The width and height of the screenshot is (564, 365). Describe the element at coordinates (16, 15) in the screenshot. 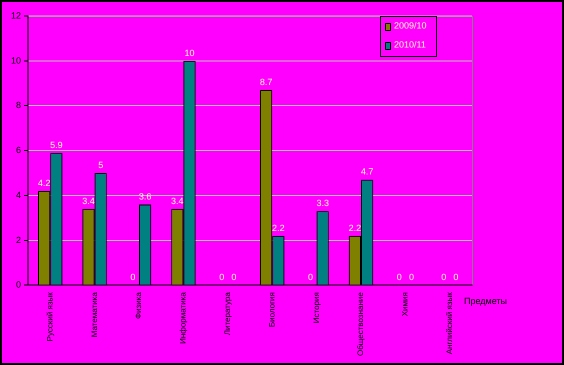

I see `y-tick-label: 12` at that location.